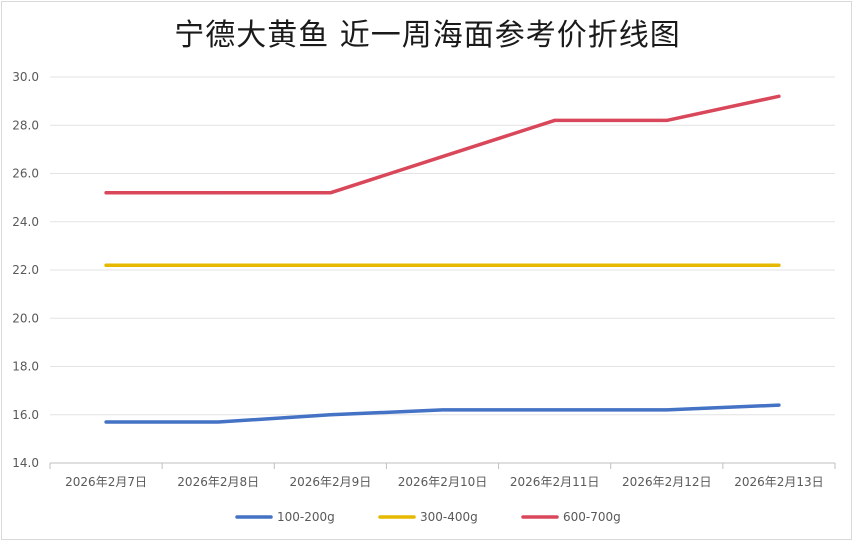 Image resolution: width=855 pixels, height=543 pixels. What do you see at coordinates (106, 482) in the screenshot?
I see `x-tick-label: 2026年2月7日` at bounding box center [106, 482].